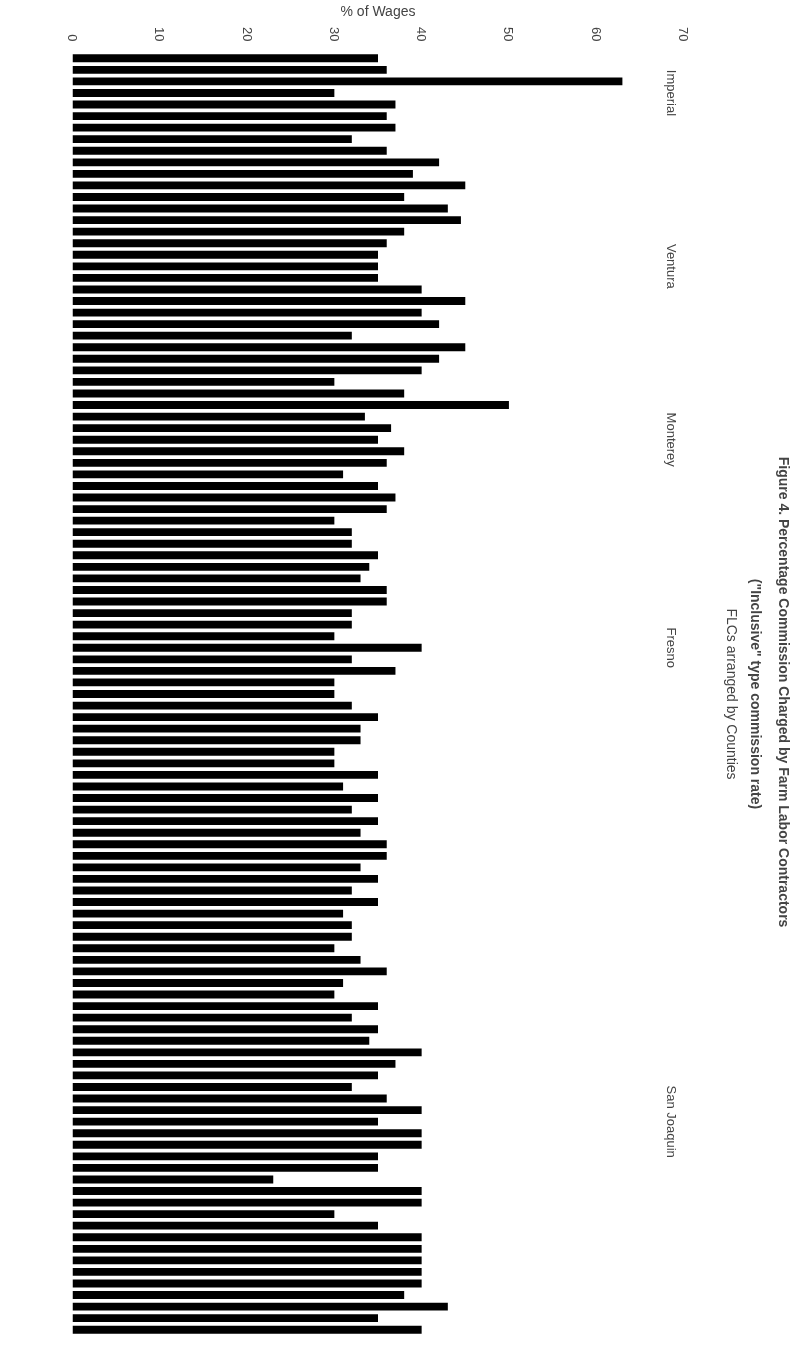 The image size is (798, 1365). Describe the element at coordinates (671, 266) in the screenshot. I see `y-tick-label: Ventura` at that location.